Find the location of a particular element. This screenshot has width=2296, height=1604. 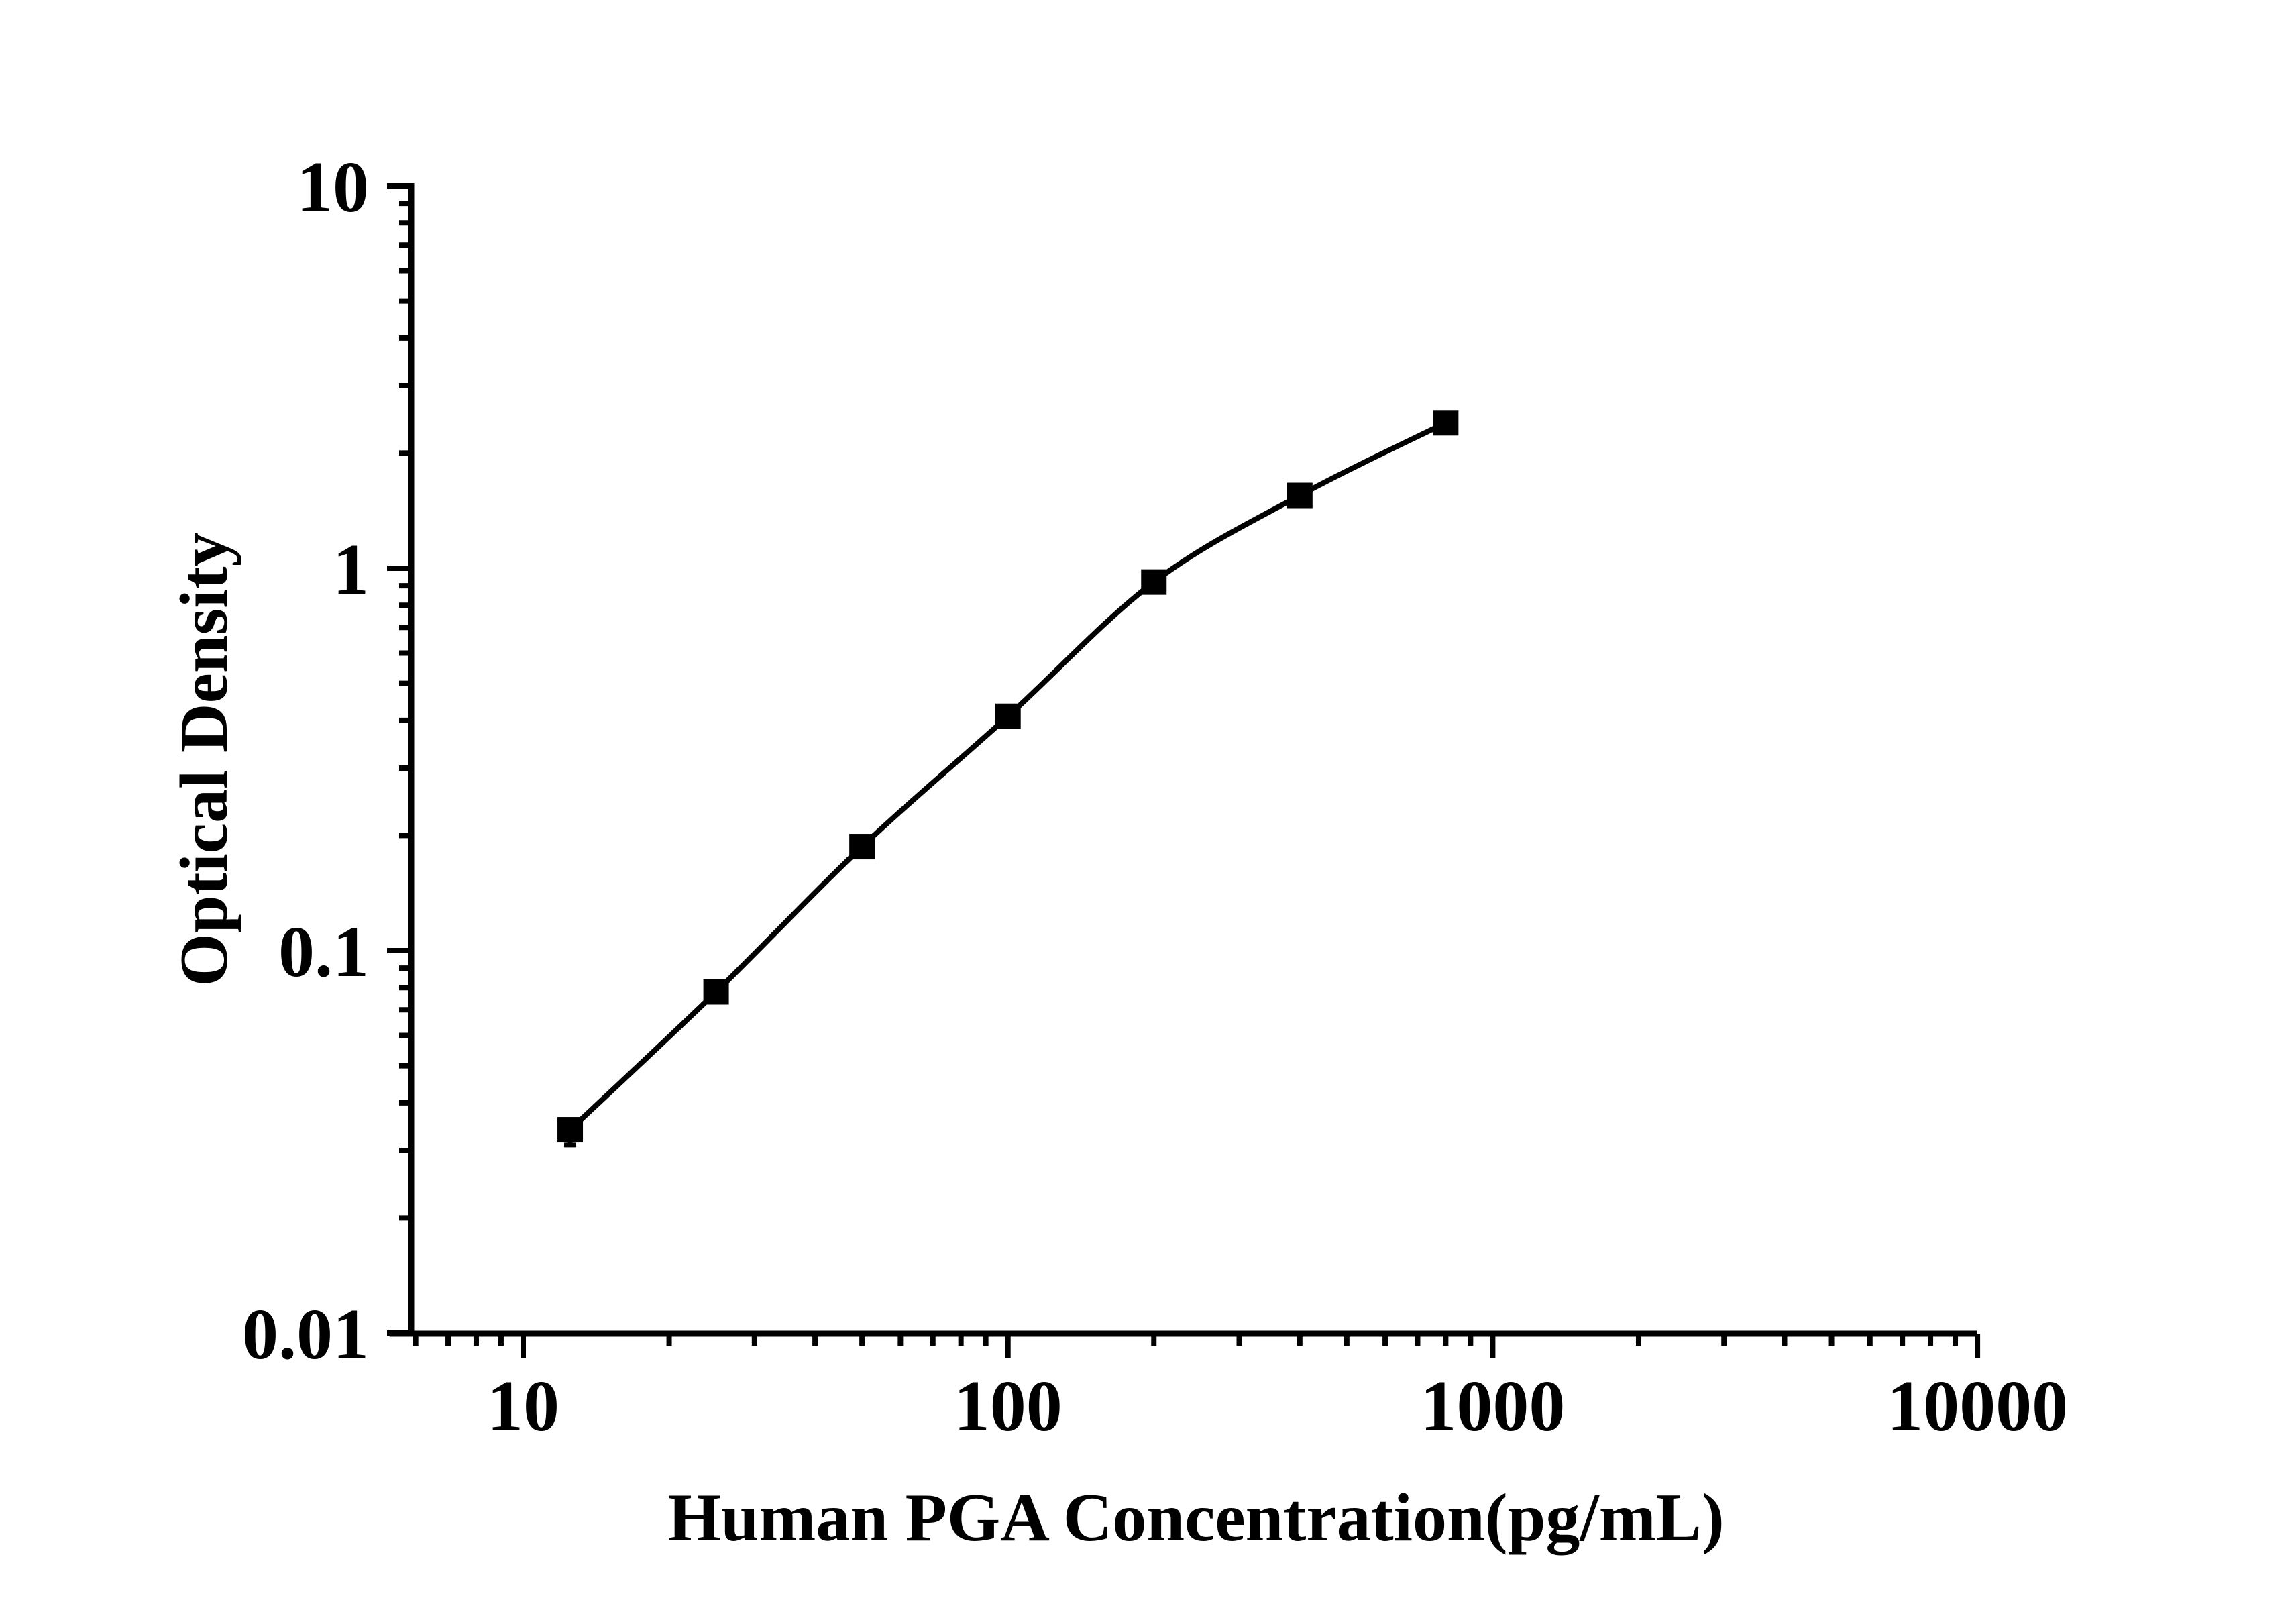

y-tick-label: 10 is located at coordinates (332, 187).